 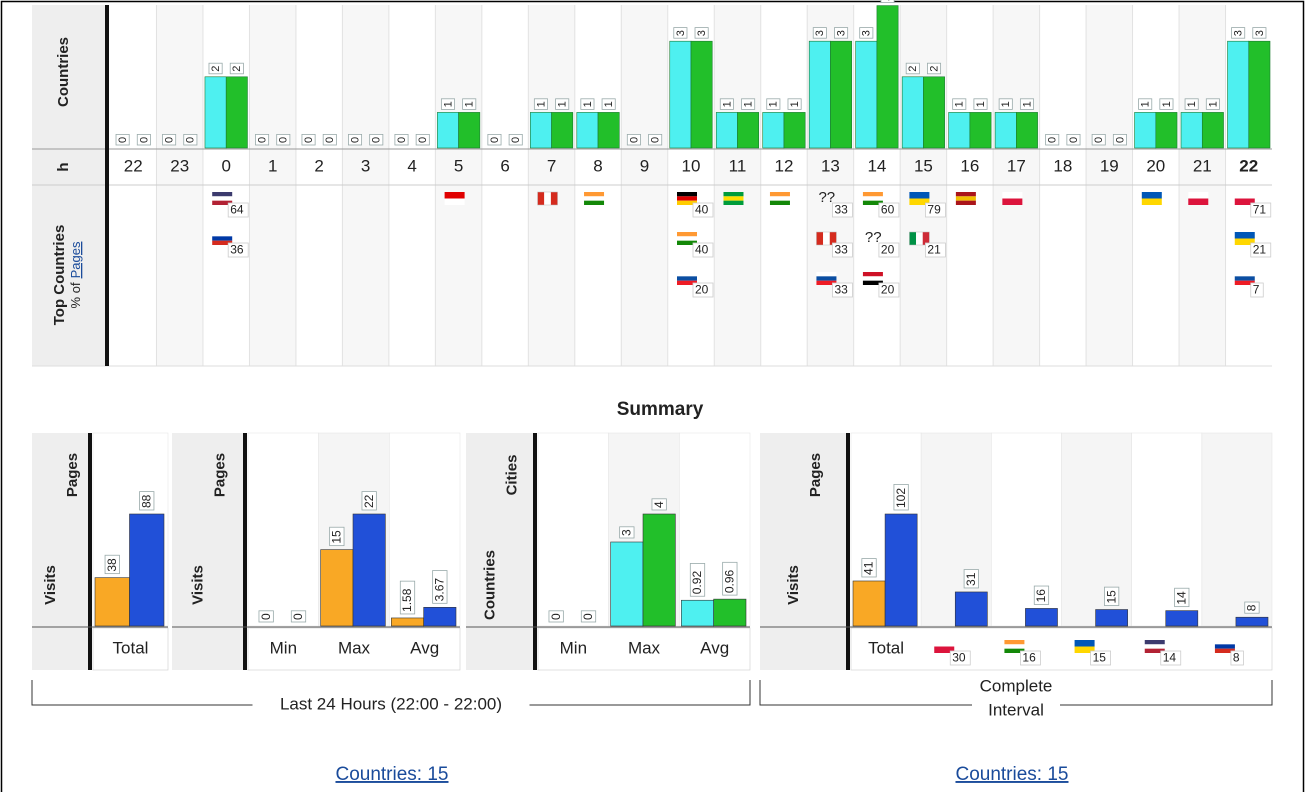 I want to click on panel-legend: Countries, so click(x=489, y=585).